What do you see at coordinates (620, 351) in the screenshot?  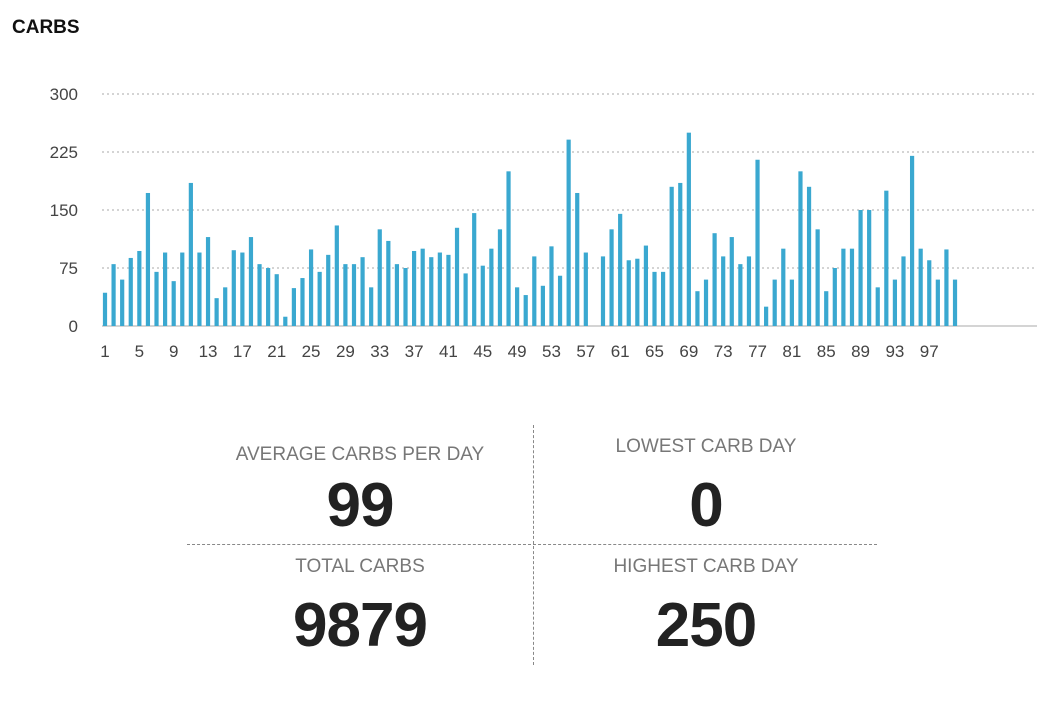 I see `x-tick-label: 61` at bounding box center [620, 351].